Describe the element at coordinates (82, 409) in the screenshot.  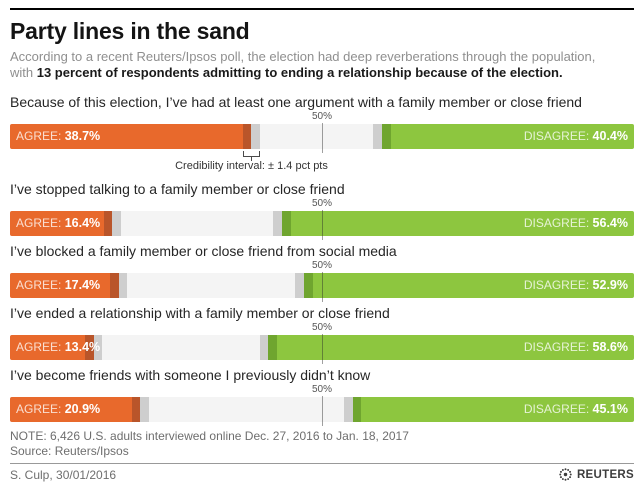
I see `agree-value: 20.9%` at that location.